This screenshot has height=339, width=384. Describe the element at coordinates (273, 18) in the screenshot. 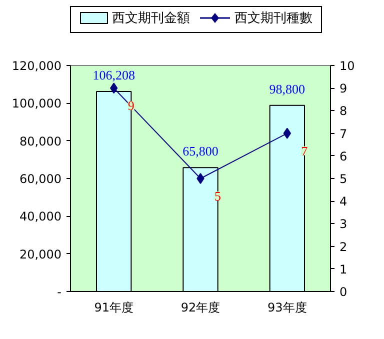

I see `legend-label: 西文期刊種數` at that location.